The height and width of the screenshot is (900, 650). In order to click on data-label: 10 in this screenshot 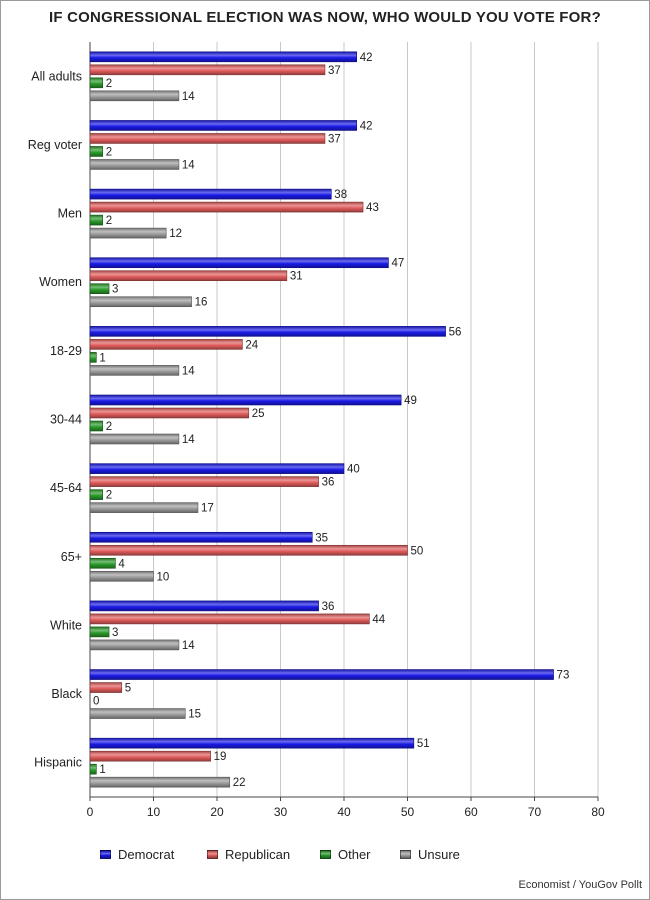, I will do `click(163, 577)`.